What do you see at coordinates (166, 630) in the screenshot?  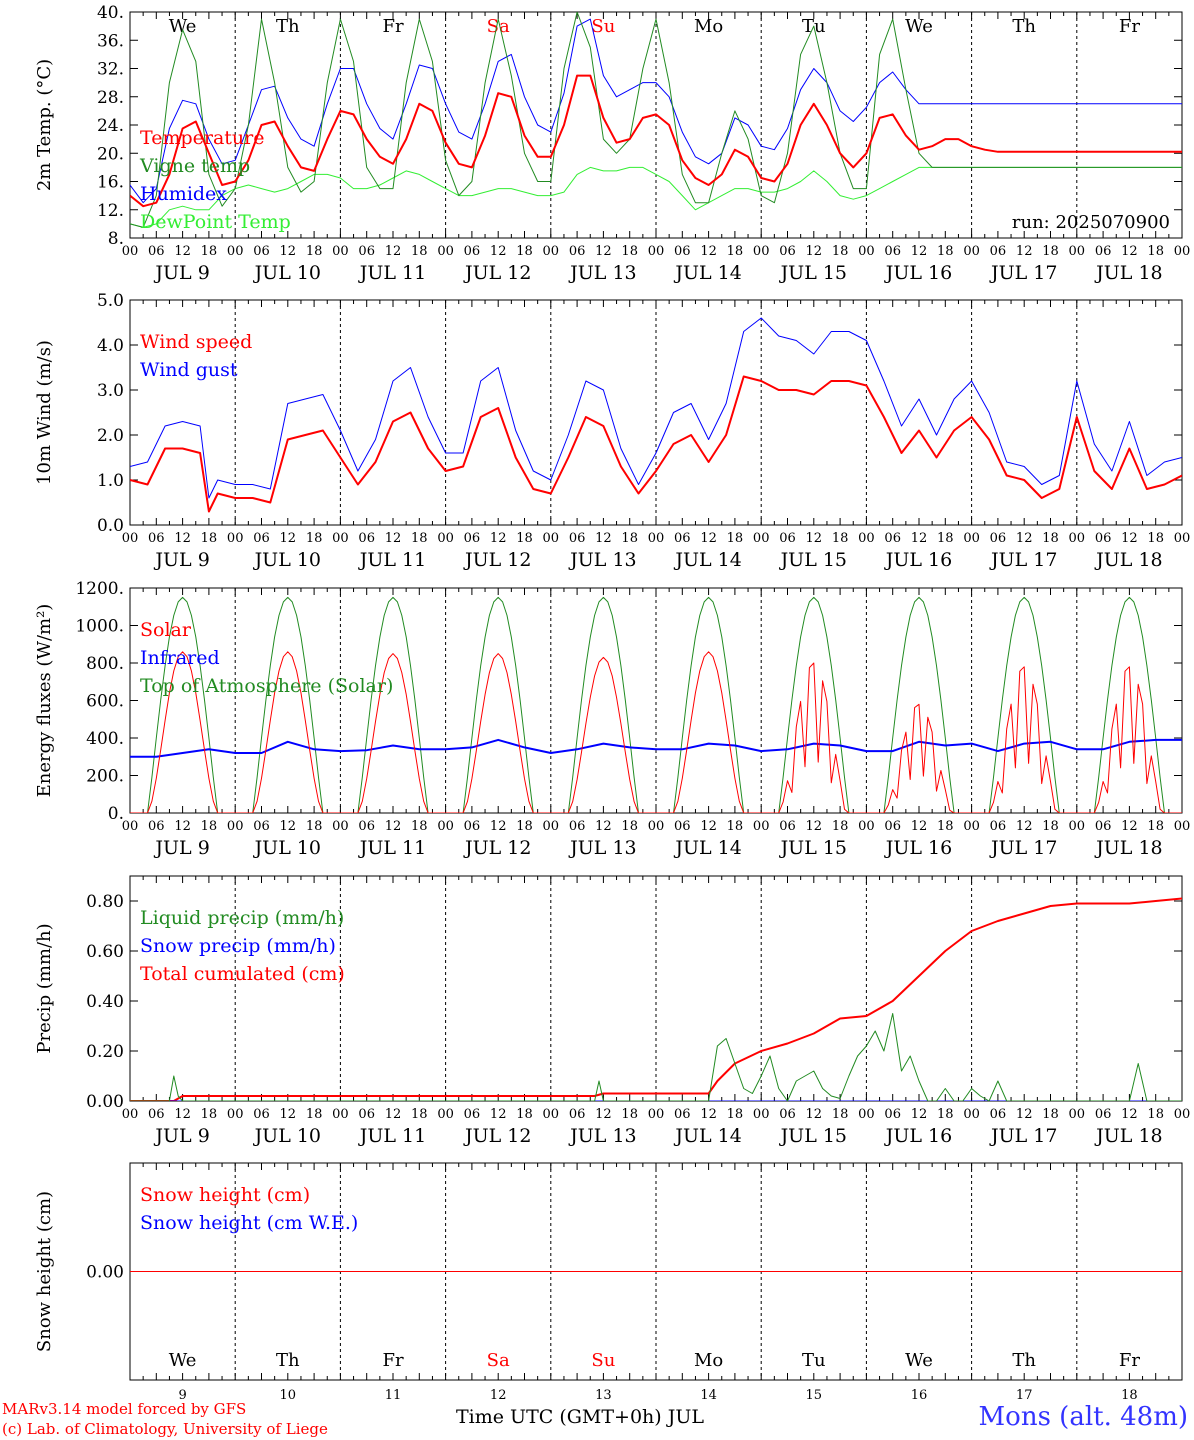 I see `legend-entry: Solar` at bounding box center [166, 630].